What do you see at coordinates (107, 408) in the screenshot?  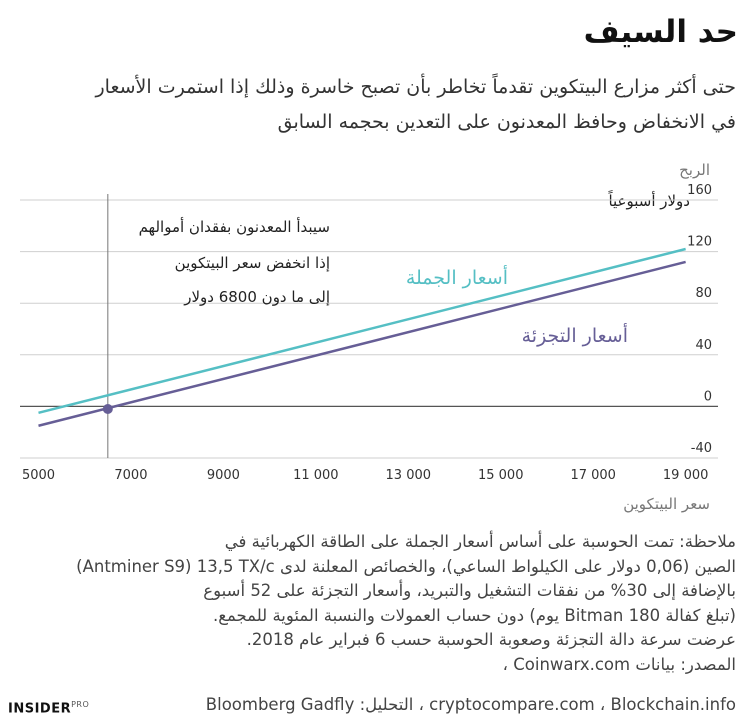 I see `breakeven-marker` at bounding box center [107, 408].